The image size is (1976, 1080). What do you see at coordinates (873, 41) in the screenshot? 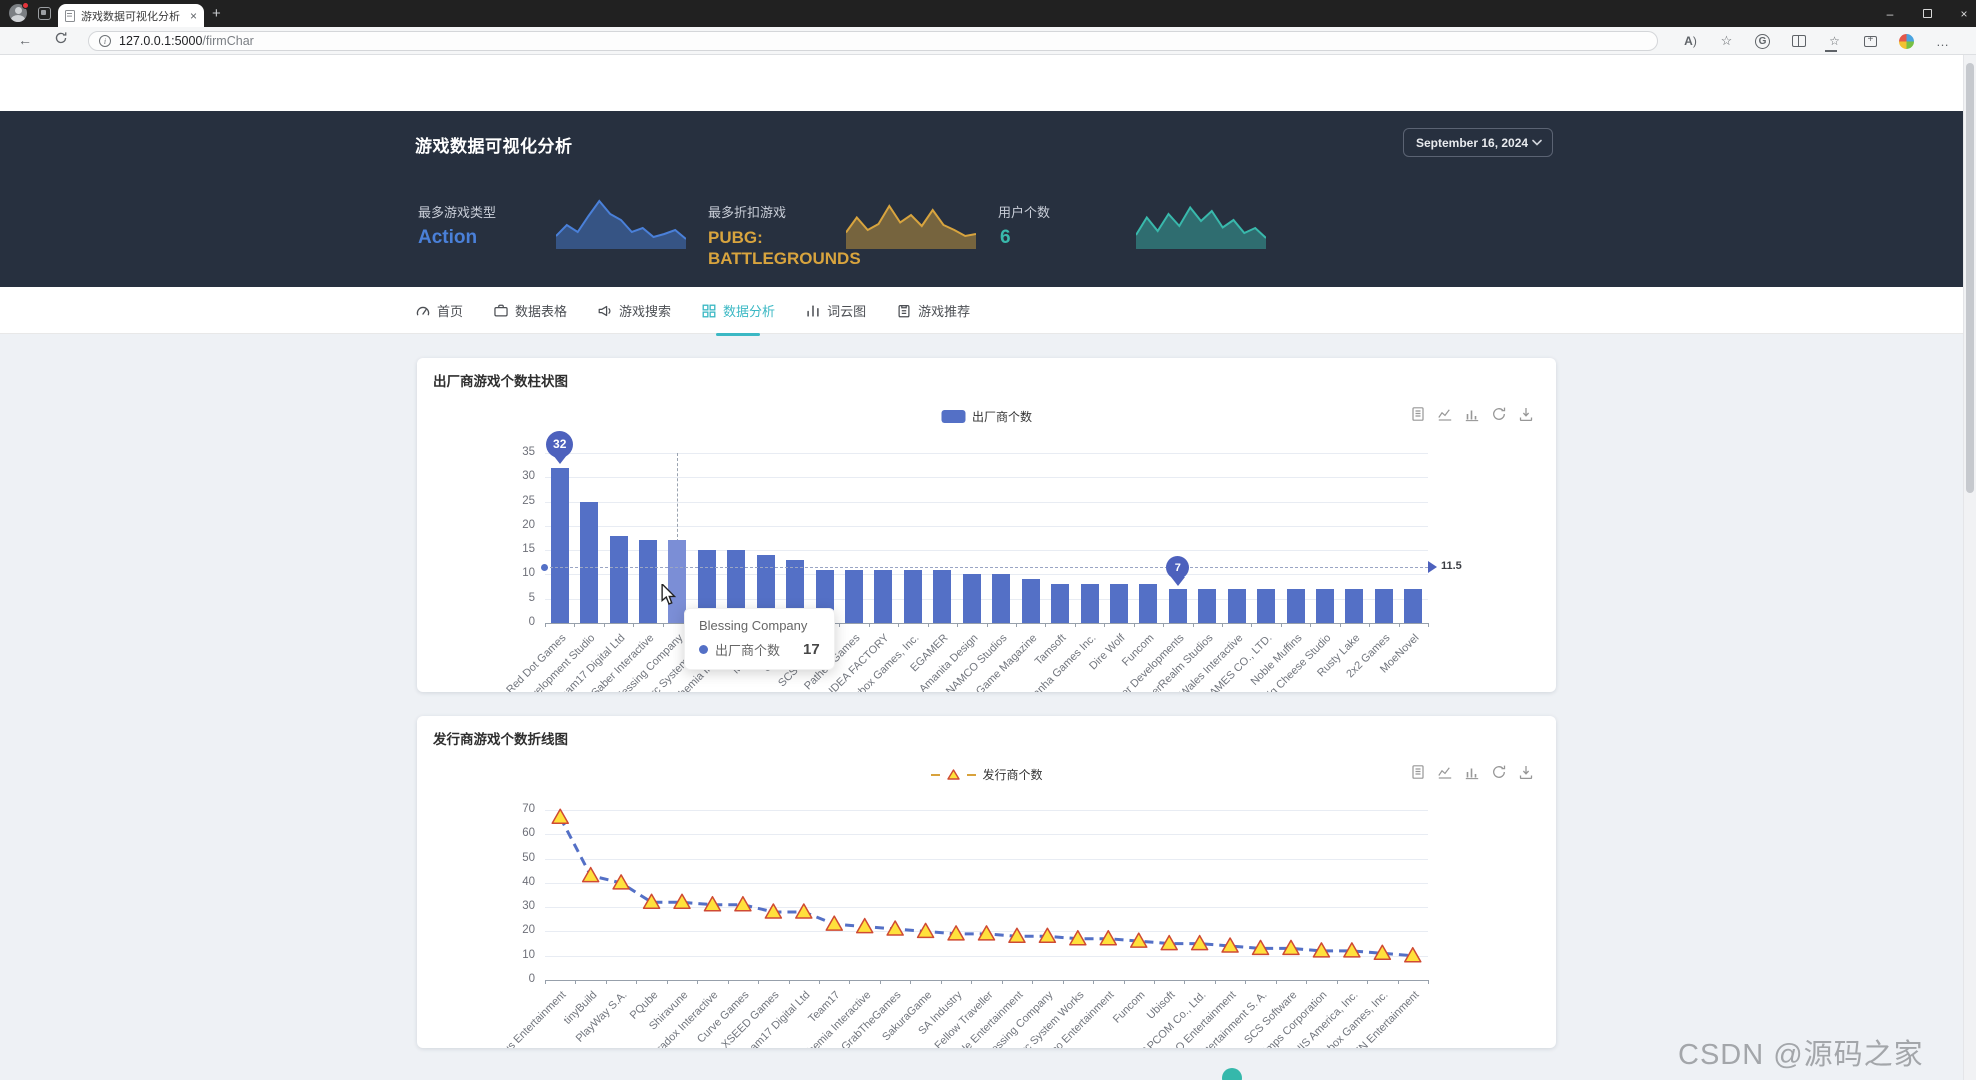
I see `url-bar: i 127.0.0.1:5000/firmChar` at bounding box center [873, 41].